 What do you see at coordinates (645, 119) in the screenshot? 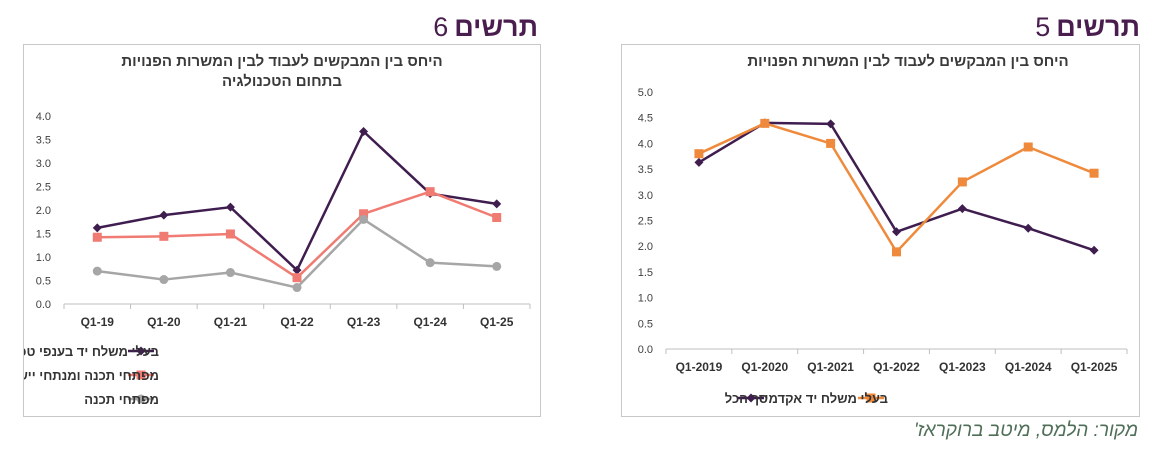
I see `y-tick-label: 4.5` at bounding box center [645, 119].